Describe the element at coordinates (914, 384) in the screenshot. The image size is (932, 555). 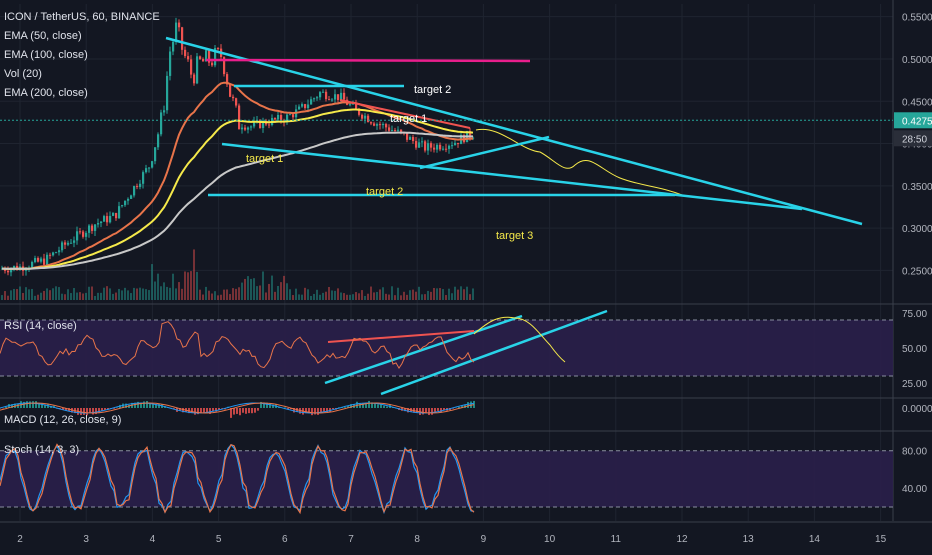
I see `rsi-tick-label: 25.00` at that location.